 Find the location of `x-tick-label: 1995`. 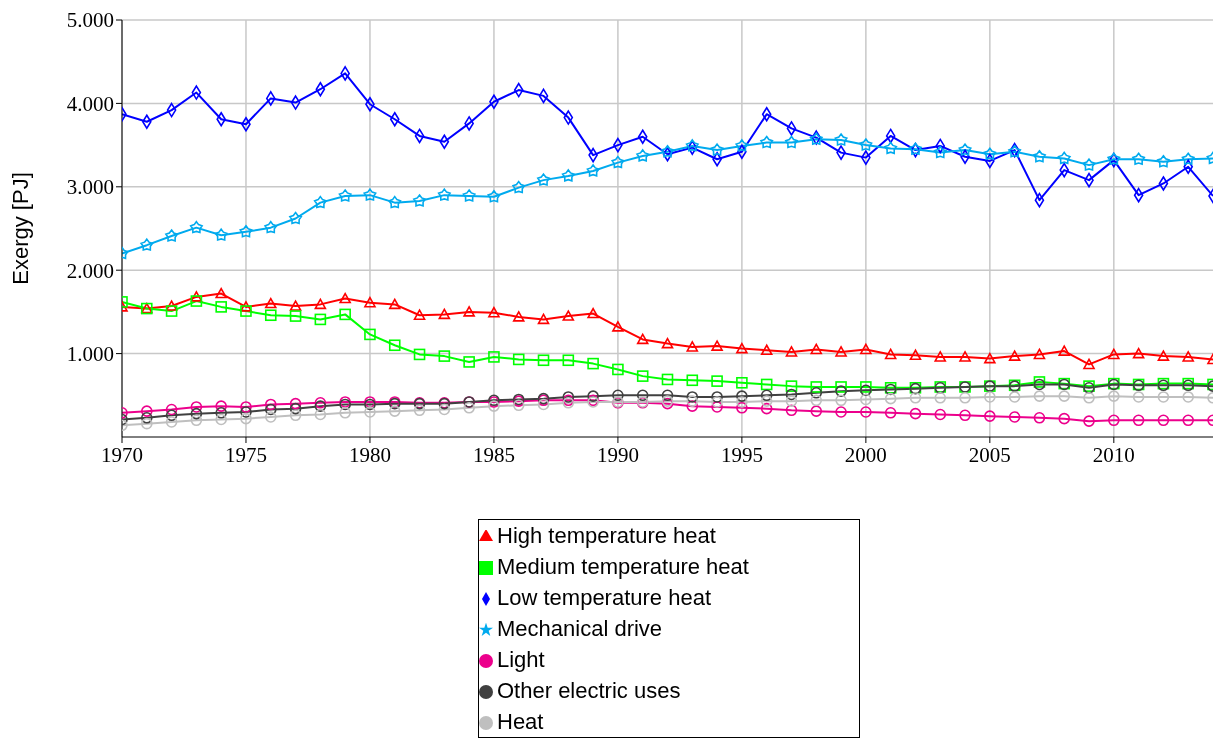

x-tick-label: 1995 is located at coordinates (741, 454).